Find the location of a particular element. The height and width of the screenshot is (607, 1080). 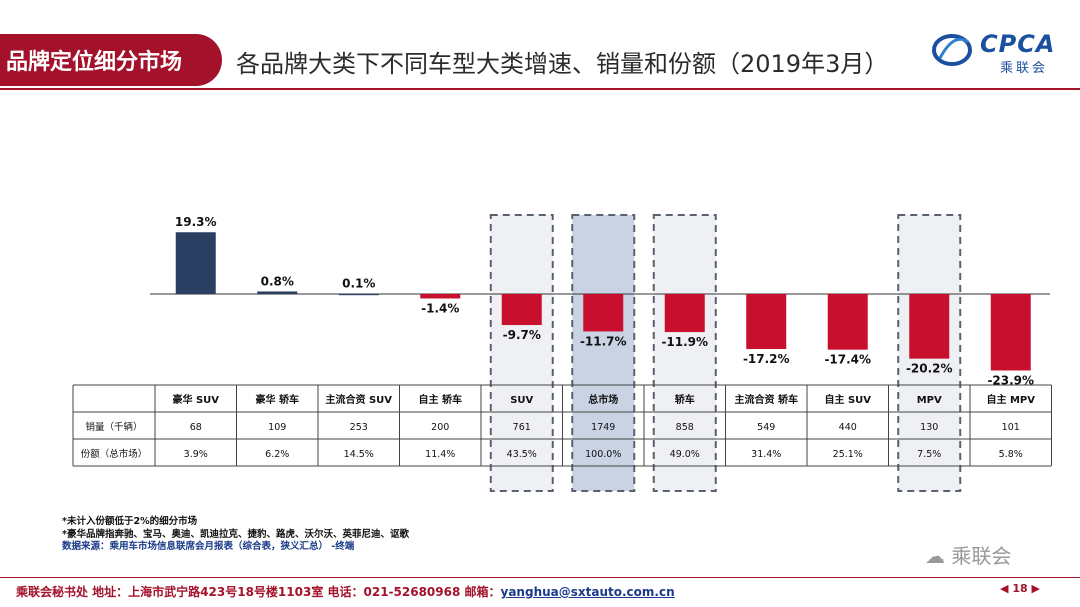

data-label: -11.7% is located at coordinates (603, 341).